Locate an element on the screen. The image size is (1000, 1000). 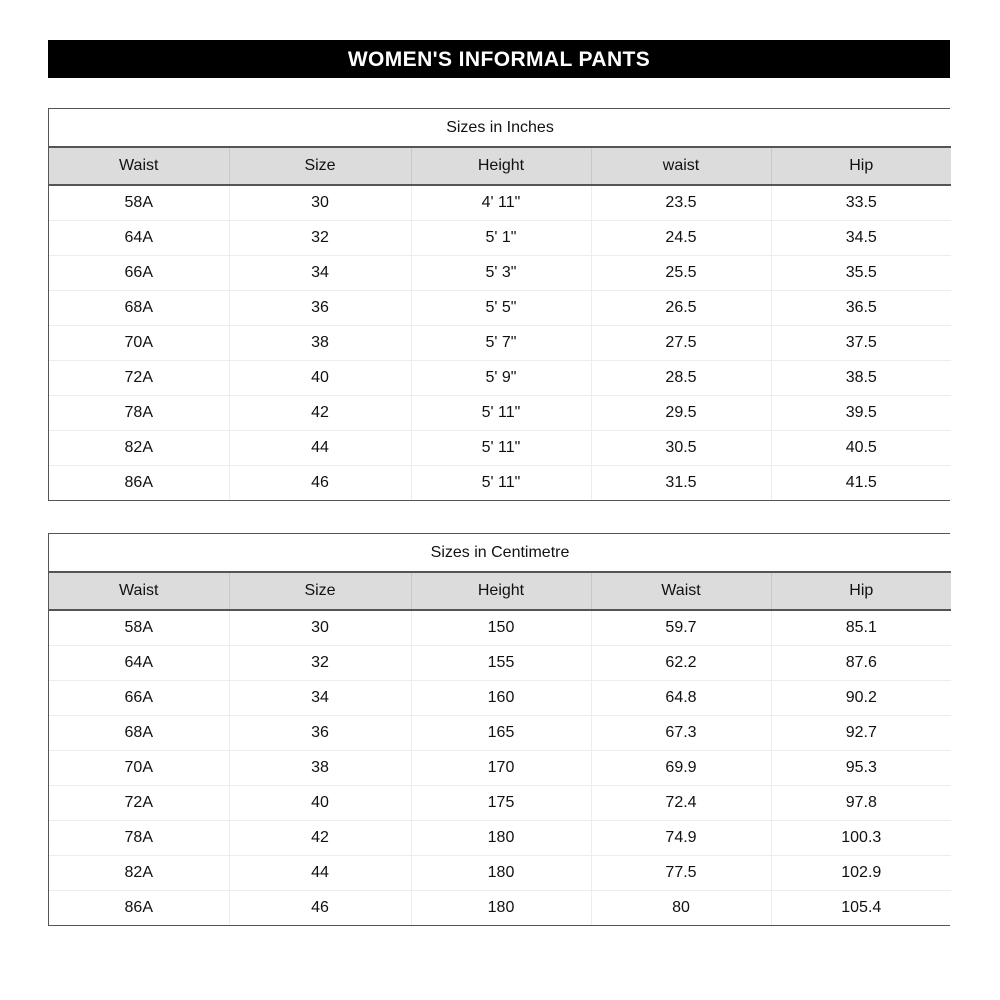
table-cell: 95.3 is located at coordinates (861, 768).